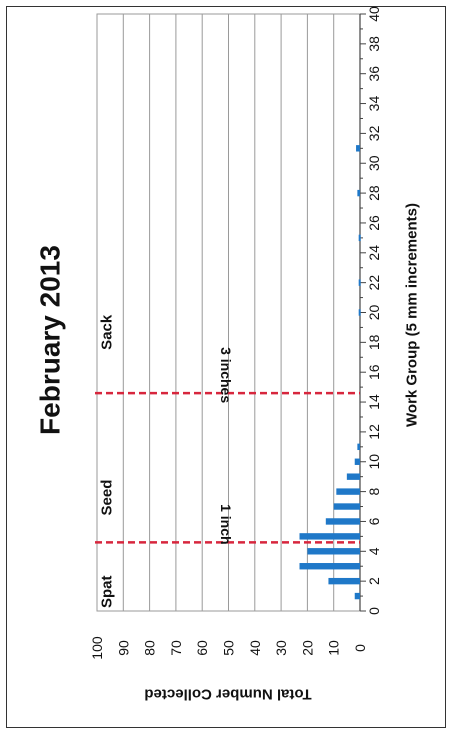  Describe the element at coordinates (374, 283) in the screenshot. I see `x-tick-label: 22` at that location.